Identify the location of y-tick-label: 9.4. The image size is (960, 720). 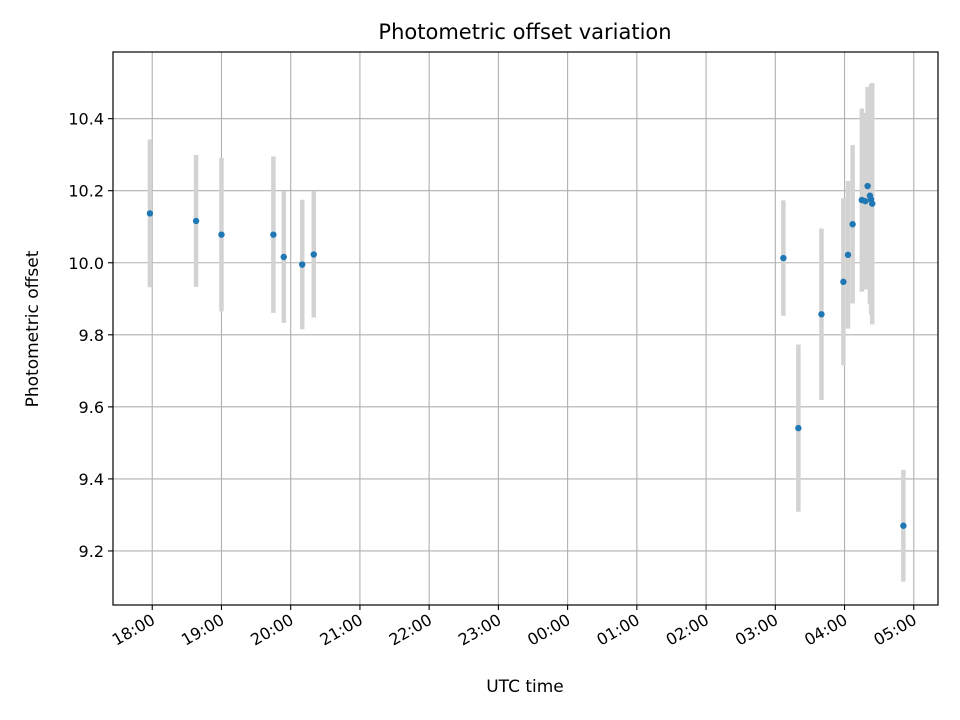
(91, 479).